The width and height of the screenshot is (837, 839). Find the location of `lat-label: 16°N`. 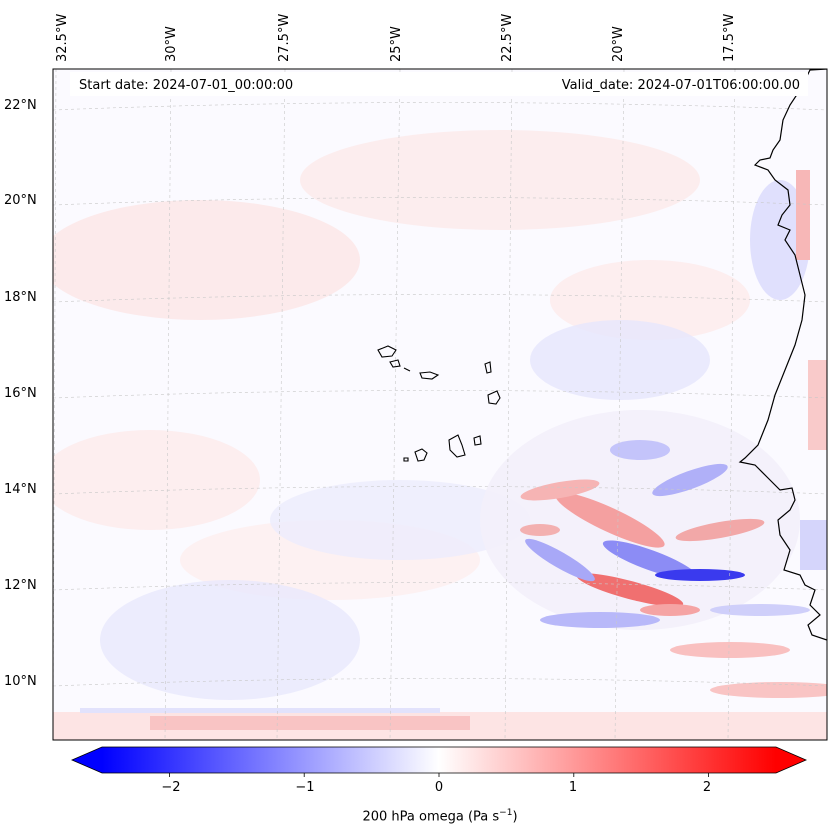

lat-label: 16°N is located at coordinates (20, 393).